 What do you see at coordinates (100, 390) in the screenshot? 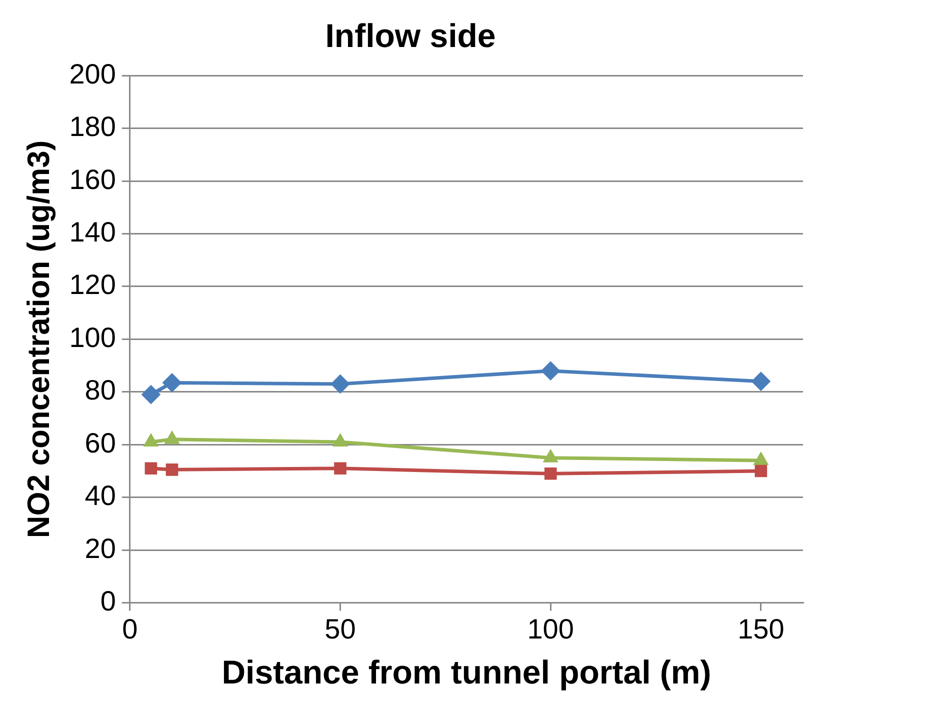
I see `y-tick-label: 80` at bounding box center [100, 390].